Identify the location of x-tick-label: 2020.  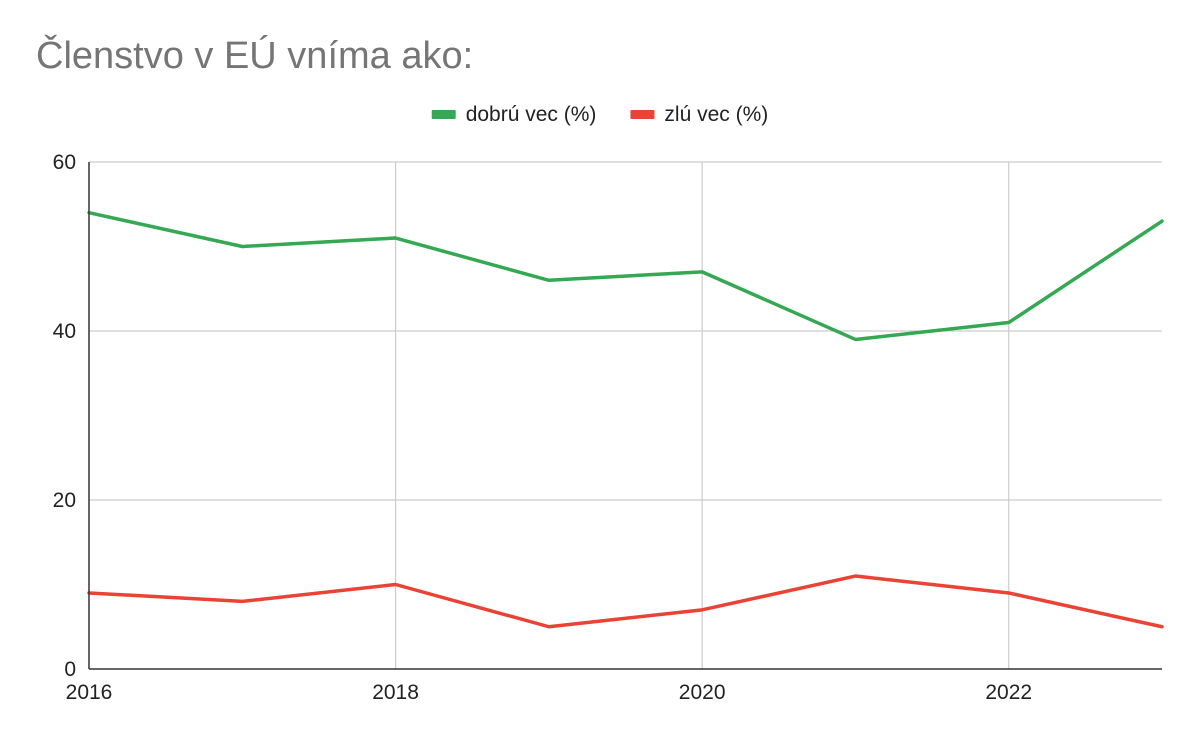
(702, 692).